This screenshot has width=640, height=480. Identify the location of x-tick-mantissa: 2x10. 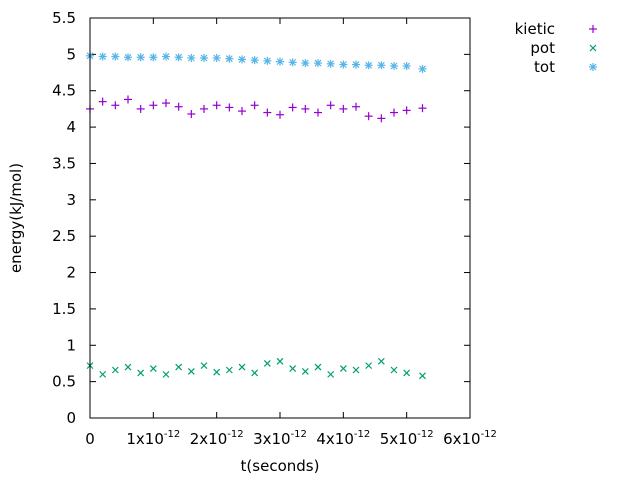
(209, 439).